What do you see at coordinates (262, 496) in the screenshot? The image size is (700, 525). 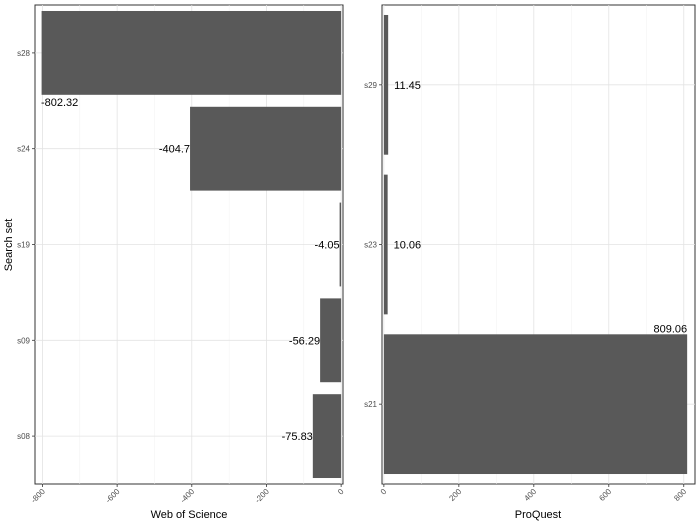 I see `x-tick-label: -200` at bounding box center [262, 496].